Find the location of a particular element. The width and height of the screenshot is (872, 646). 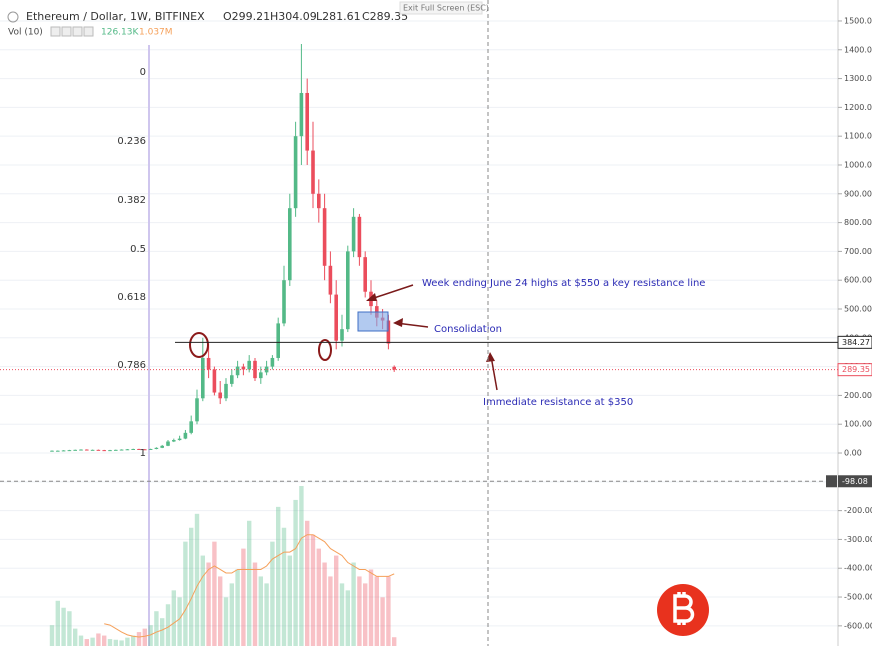

y-tick-label: 600.00 is located at coordinates (858, 280).